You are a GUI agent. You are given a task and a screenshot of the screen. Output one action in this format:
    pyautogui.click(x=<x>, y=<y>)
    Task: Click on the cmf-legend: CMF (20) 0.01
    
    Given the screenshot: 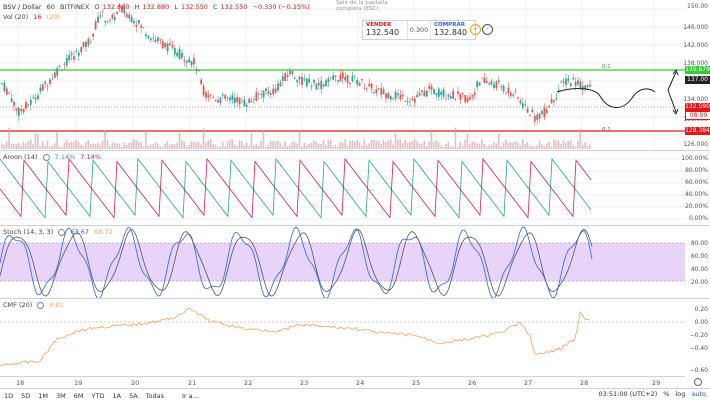 What is the action you would take?
    pyautogui.click(x=33, y=305)
    